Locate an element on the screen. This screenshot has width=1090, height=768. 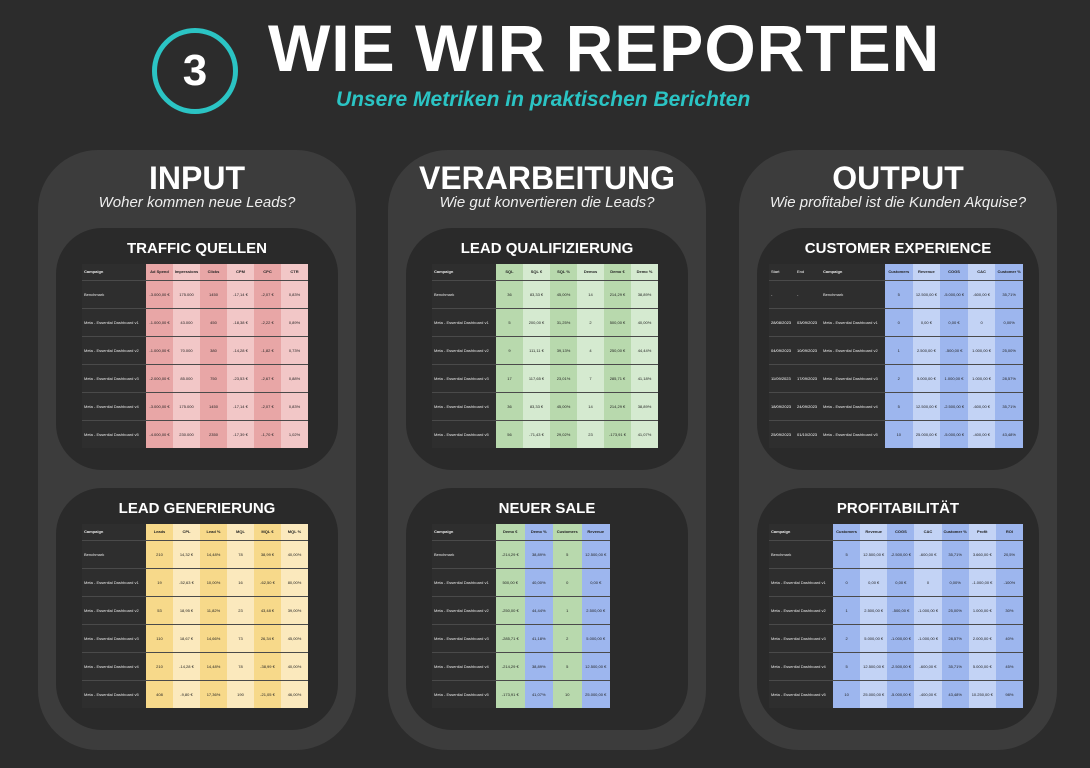
table-cell: 83,33 € is located at coordinates (536, 406).